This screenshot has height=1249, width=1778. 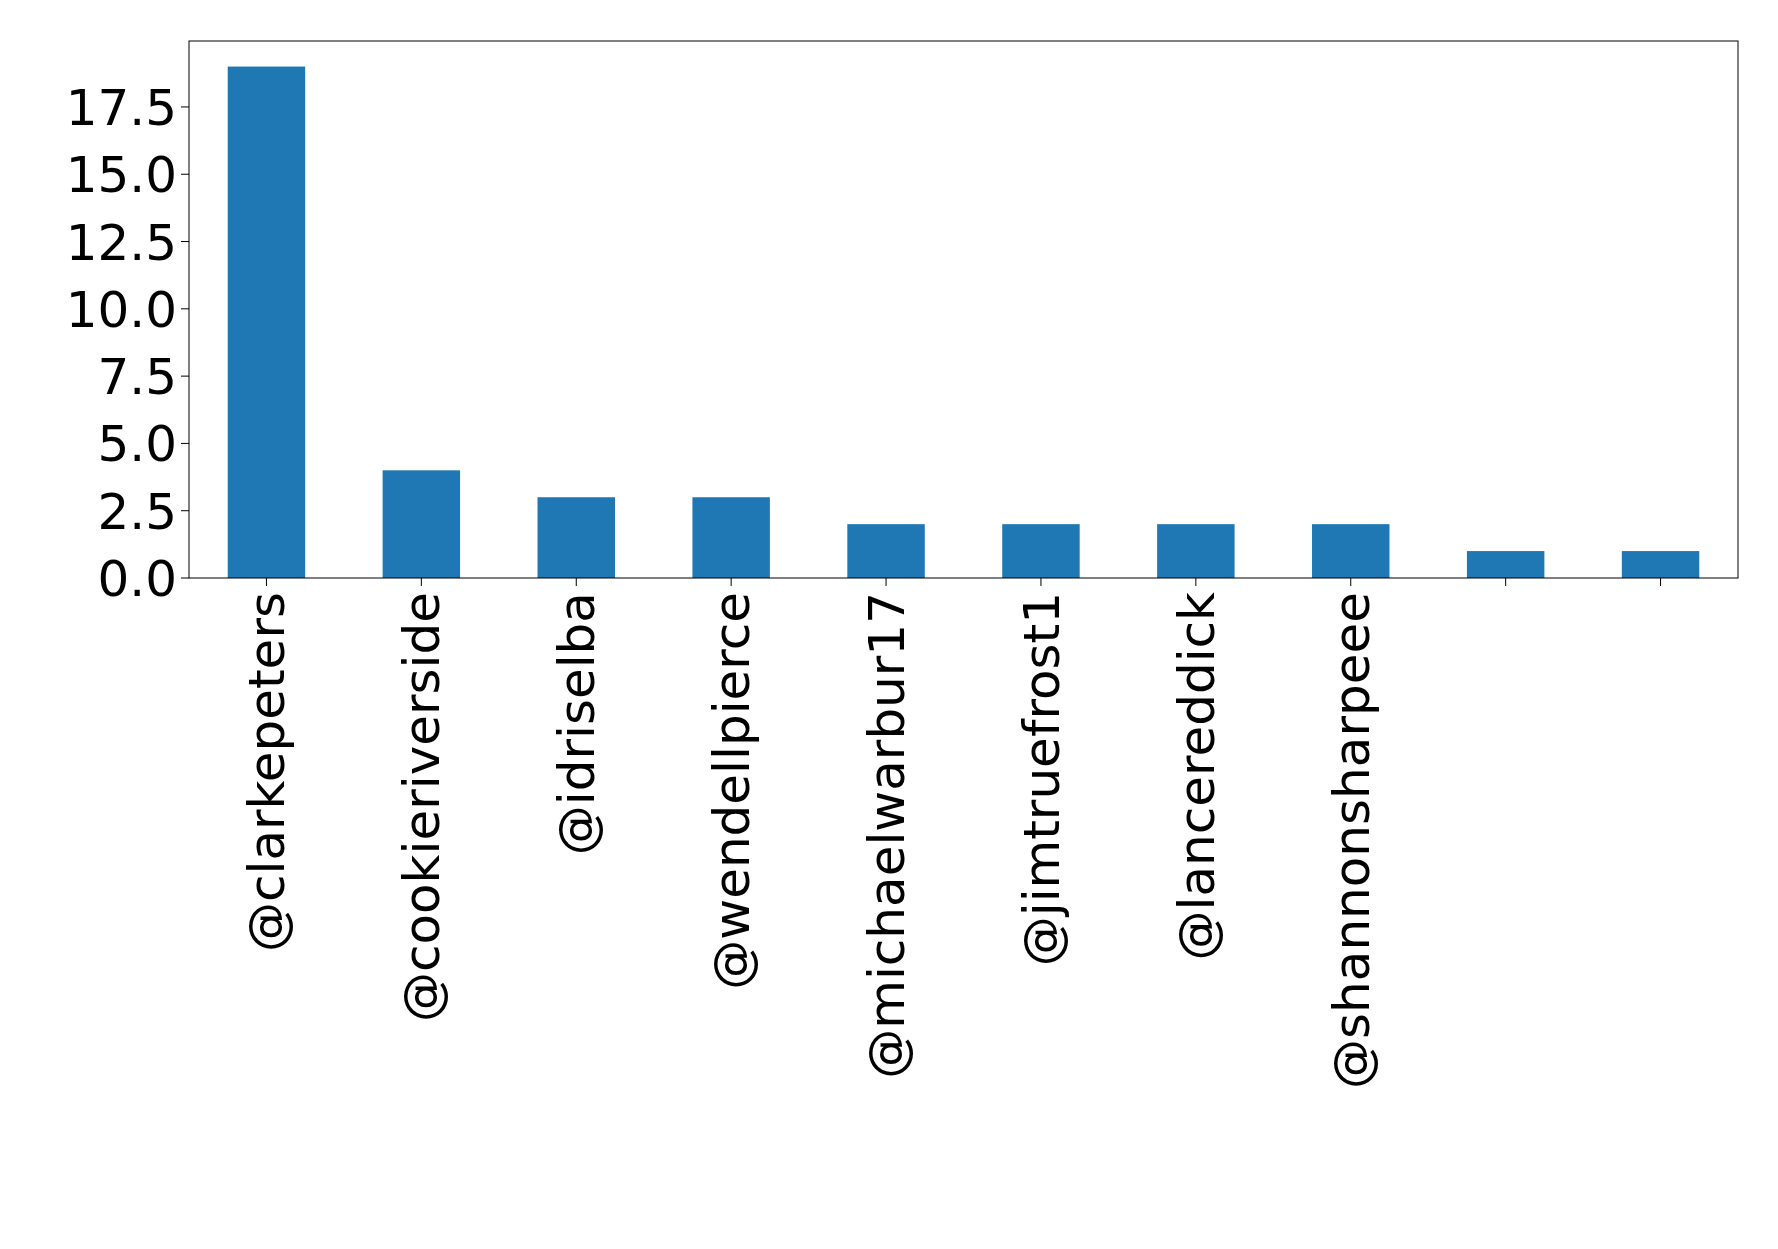 I want to click on x-tick-label: @lancereddick, so click(x=1196, y=776).